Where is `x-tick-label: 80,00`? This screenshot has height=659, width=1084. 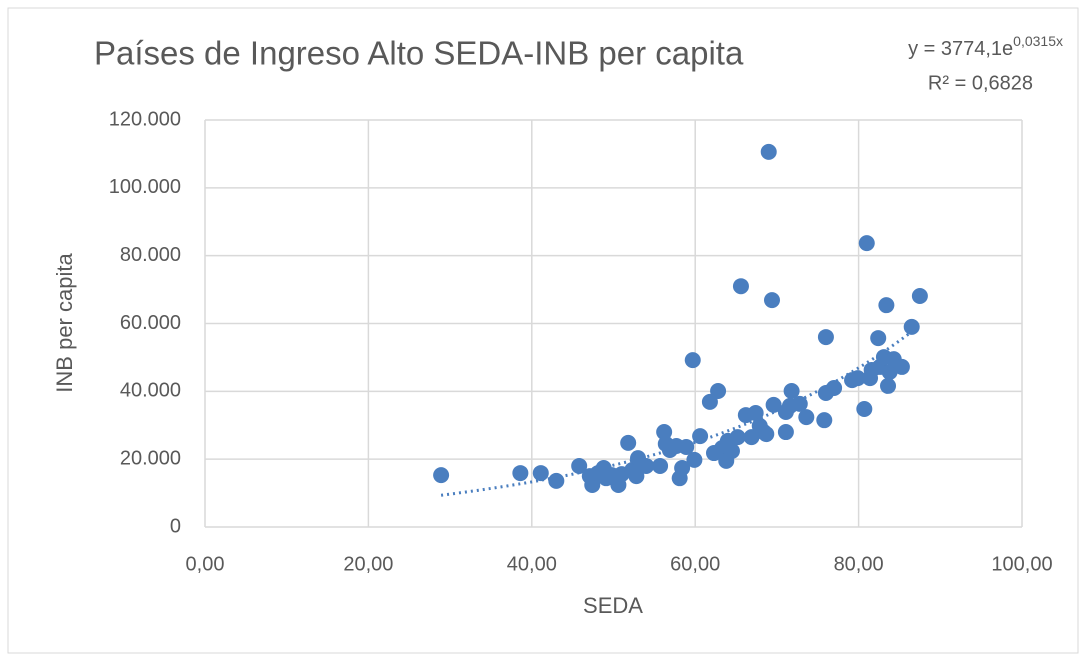
x-tick-label: 80,00 is located at coordinates (859, 564).